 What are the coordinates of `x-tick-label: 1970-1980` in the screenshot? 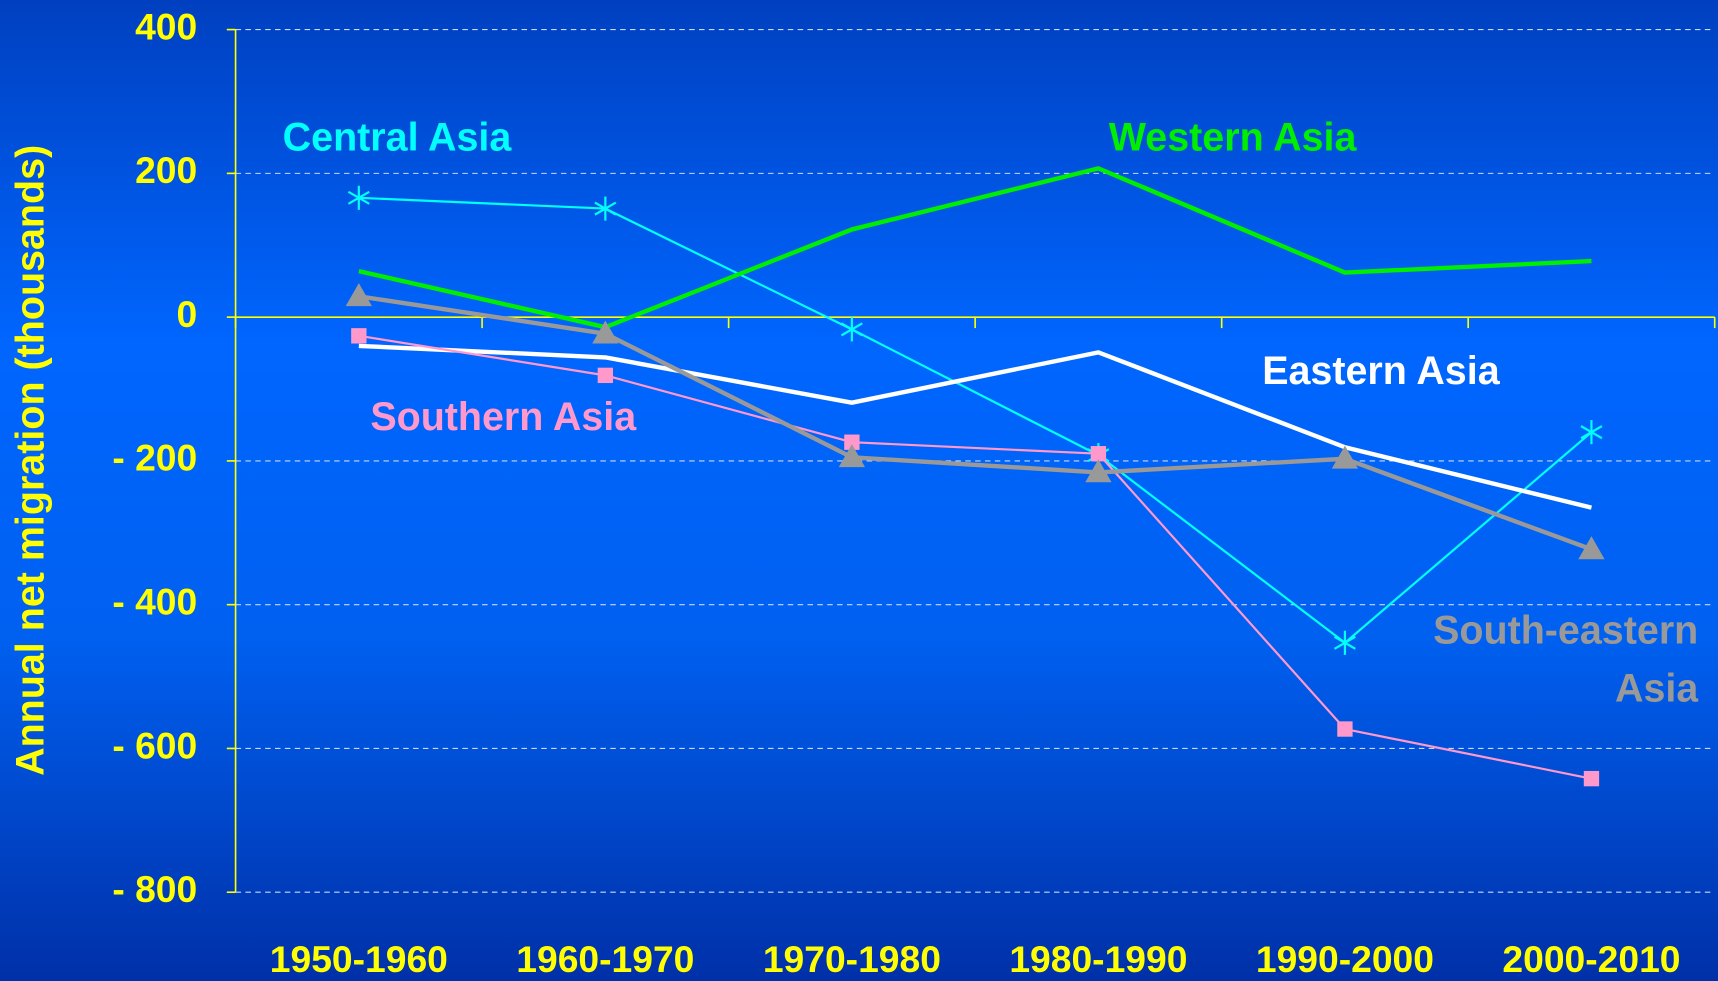 It's located at (852, 959).